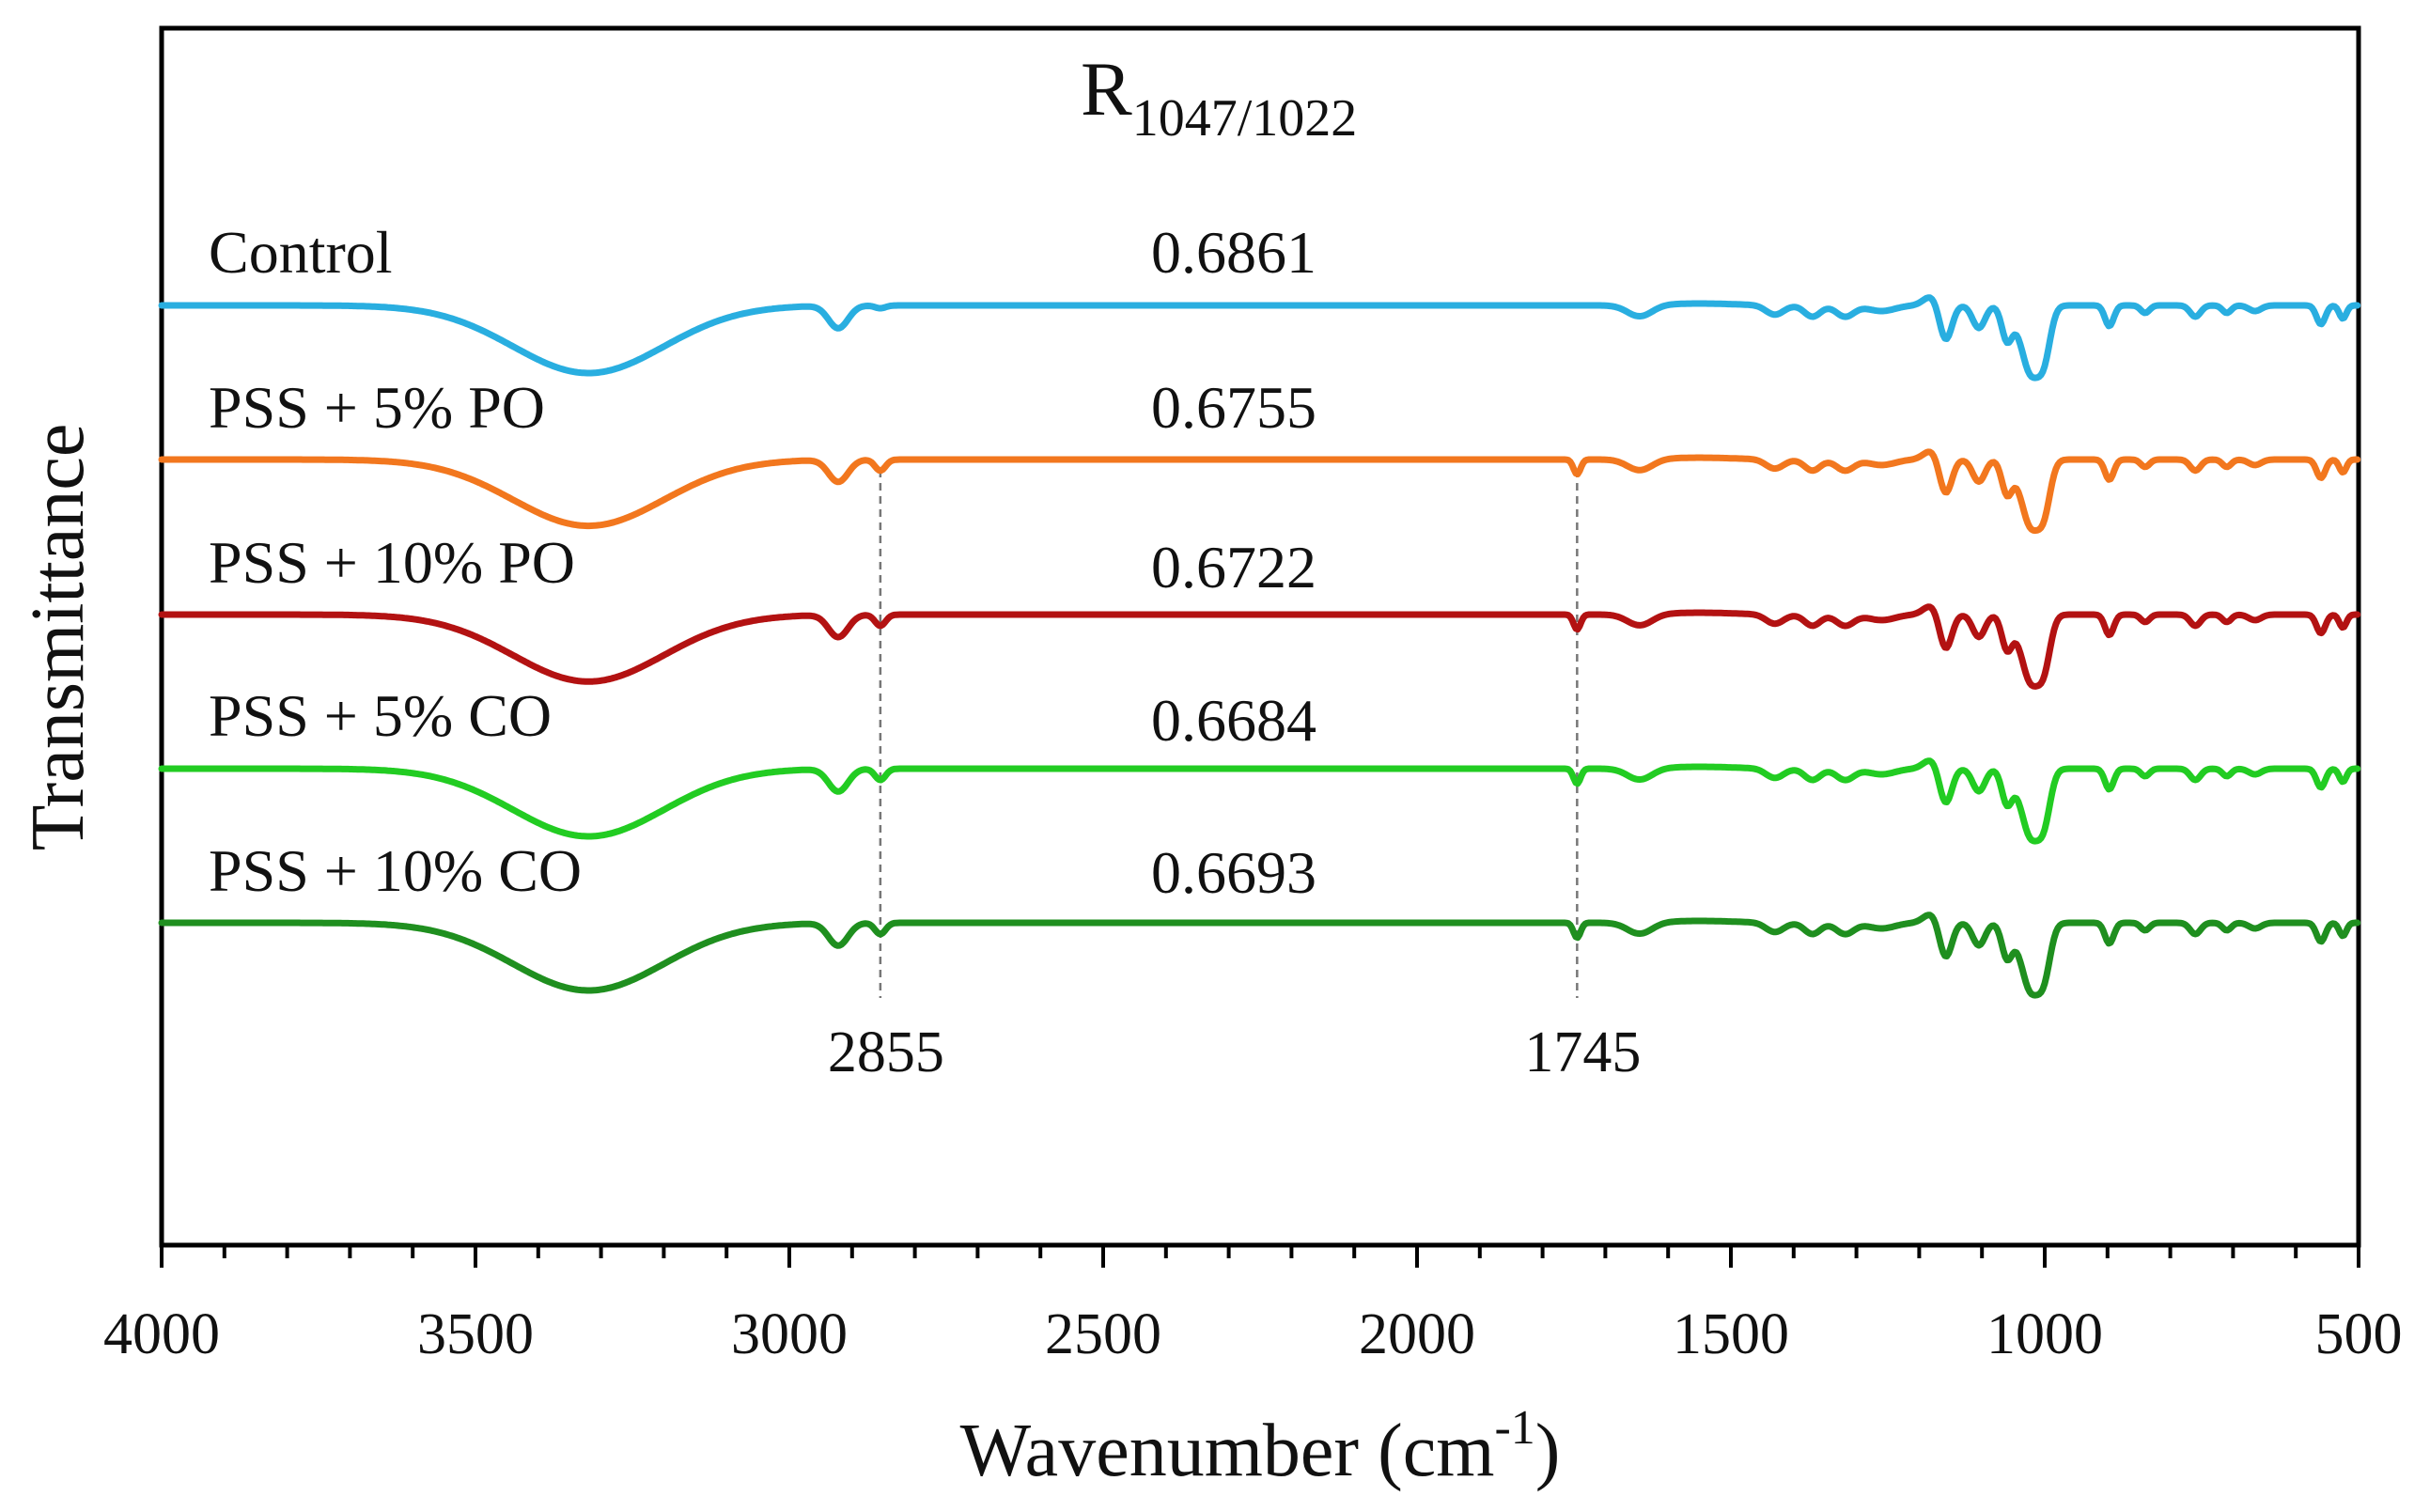 Image resolution: width=2430 pixels, height=1512 pixels. I want to click on x-tick-label: 1000, so click(2044, 1334).